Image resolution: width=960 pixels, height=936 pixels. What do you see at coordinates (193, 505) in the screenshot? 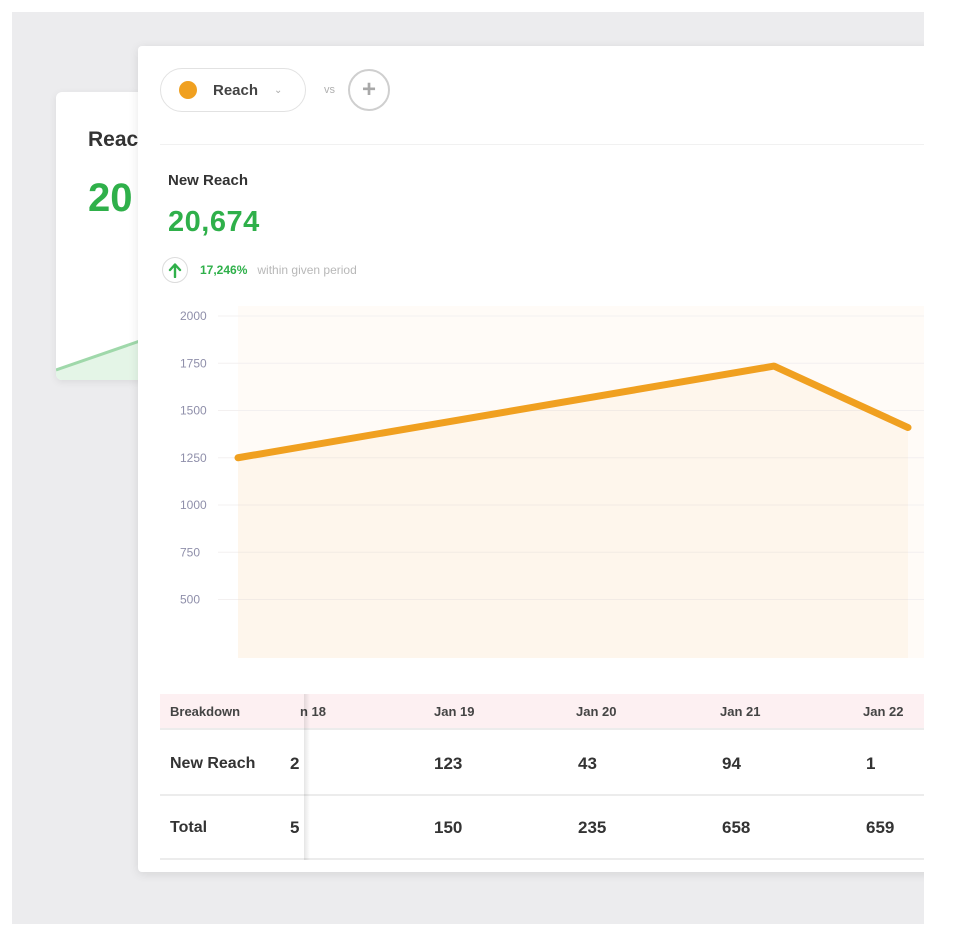
I see `y-tick-label: 1000` at bounding box center [193, 505].